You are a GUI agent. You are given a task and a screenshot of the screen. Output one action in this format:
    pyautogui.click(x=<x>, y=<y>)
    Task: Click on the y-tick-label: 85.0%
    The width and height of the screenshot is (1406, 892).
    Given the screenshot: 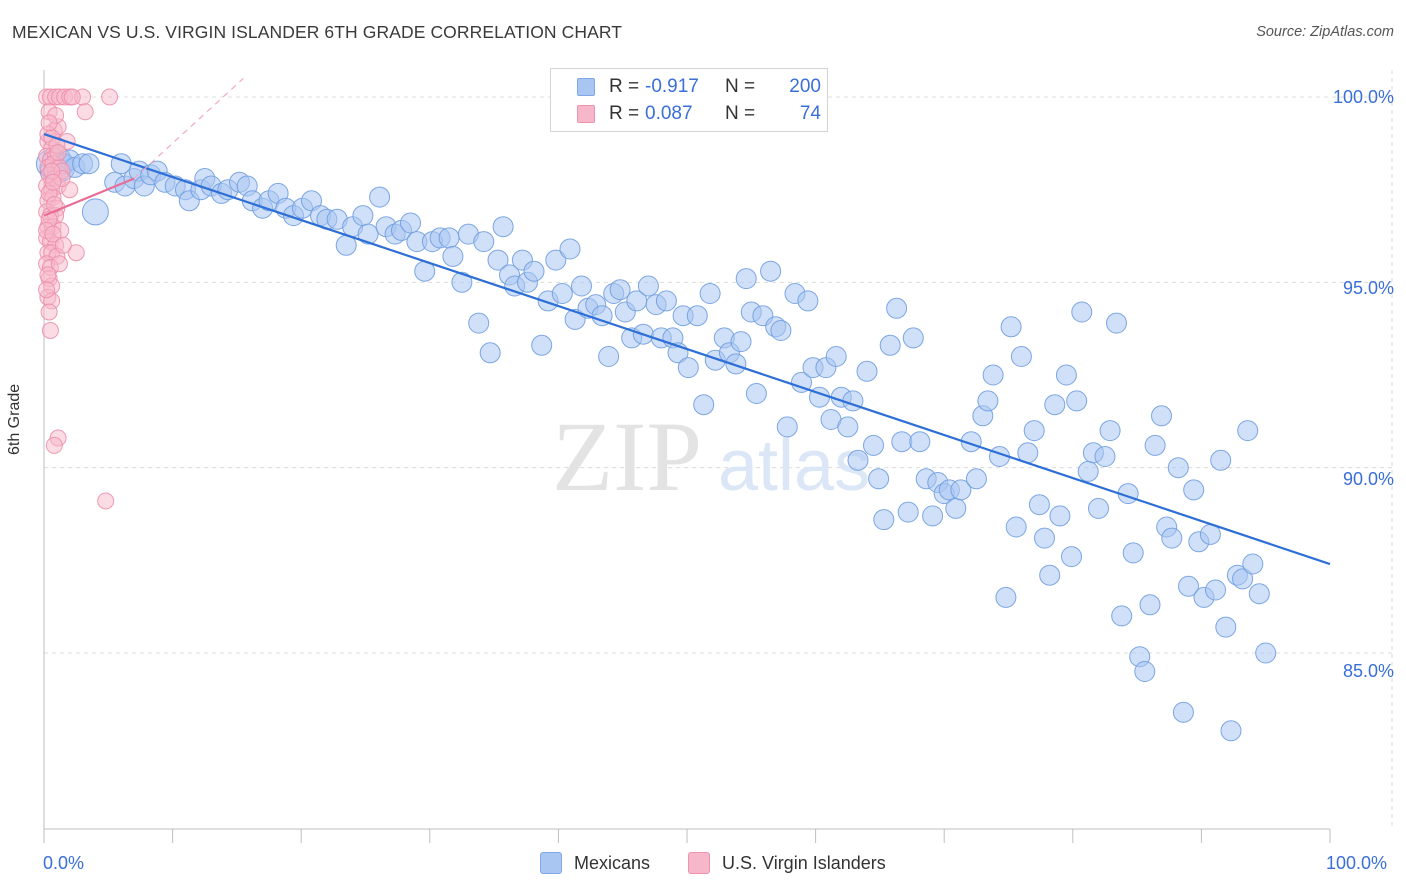 What is the action you would take?
    pyautogui.click(x=1368, y=671)
    